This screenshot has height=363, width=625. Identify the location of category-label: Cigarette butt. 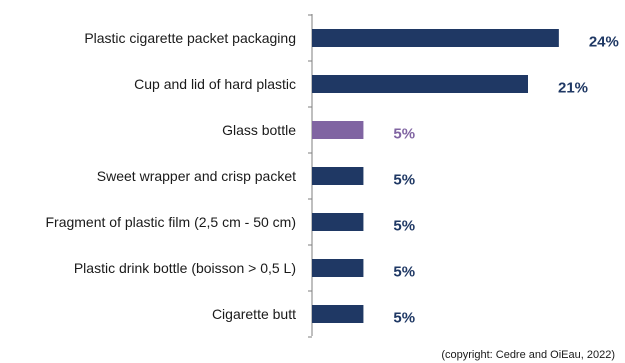
(254, 314).